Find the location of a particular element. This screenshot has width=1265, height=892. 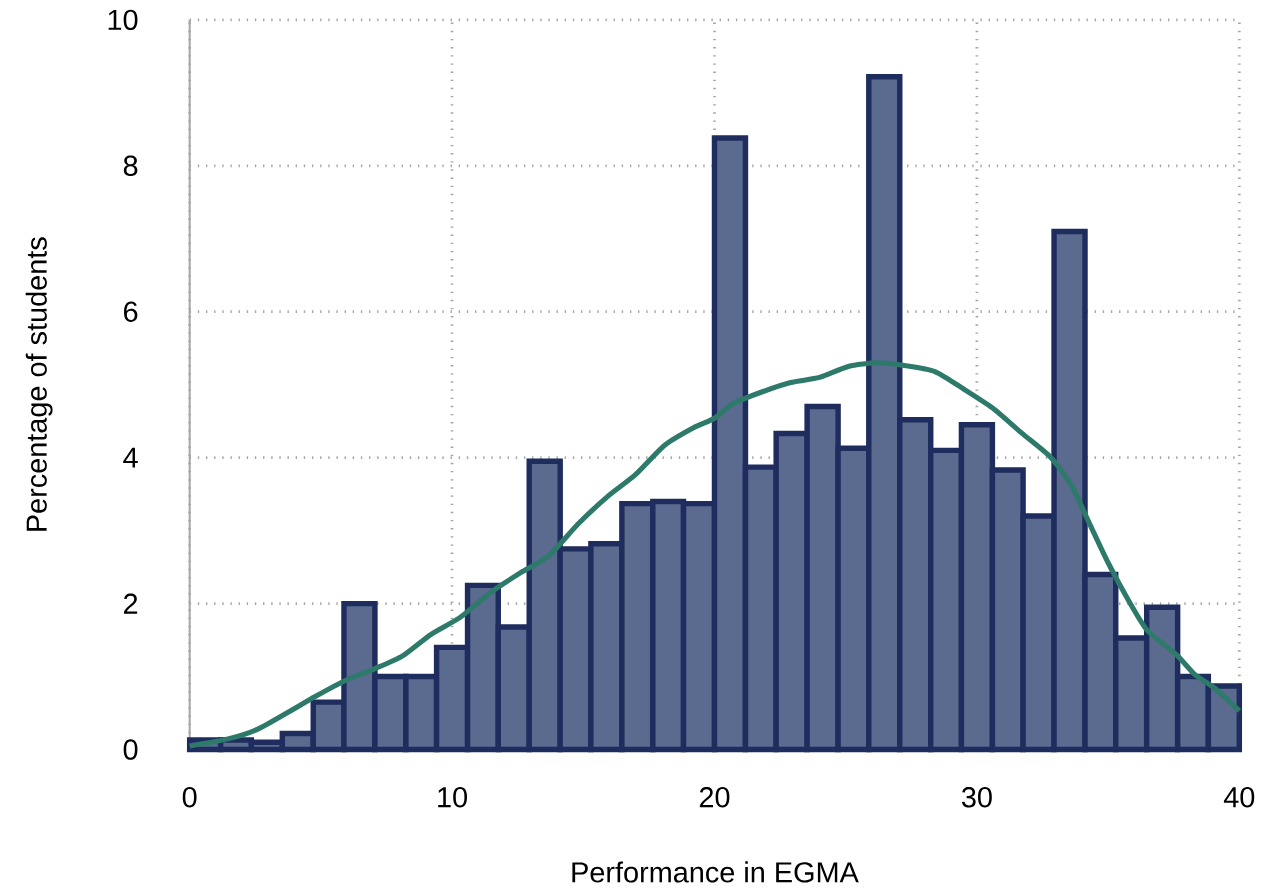

y-tick-label: 10 is located at coordinates (123, 19).